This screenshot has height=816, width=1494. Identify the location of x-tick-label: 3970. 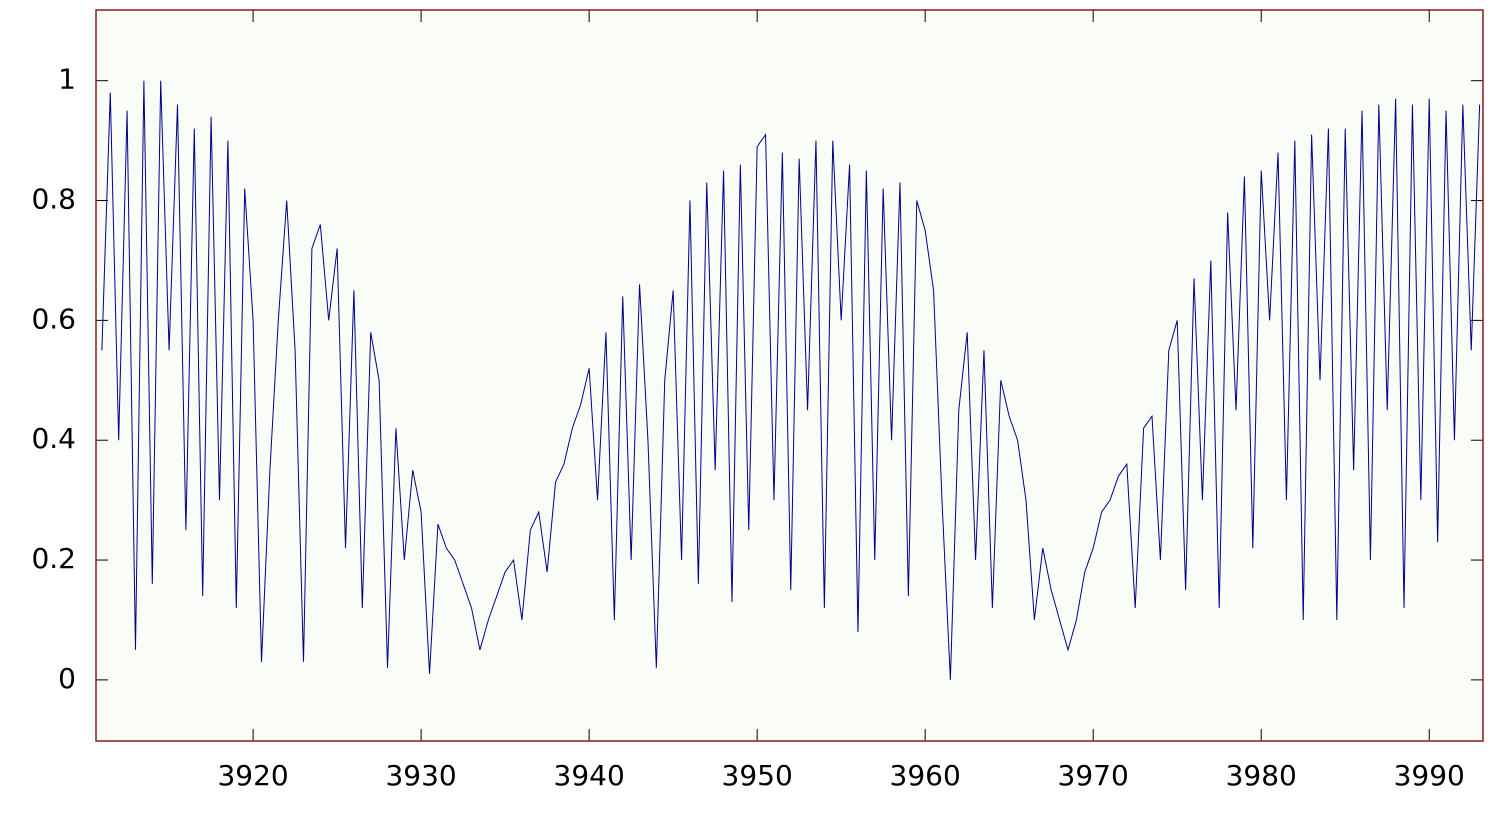
(1093, 775).